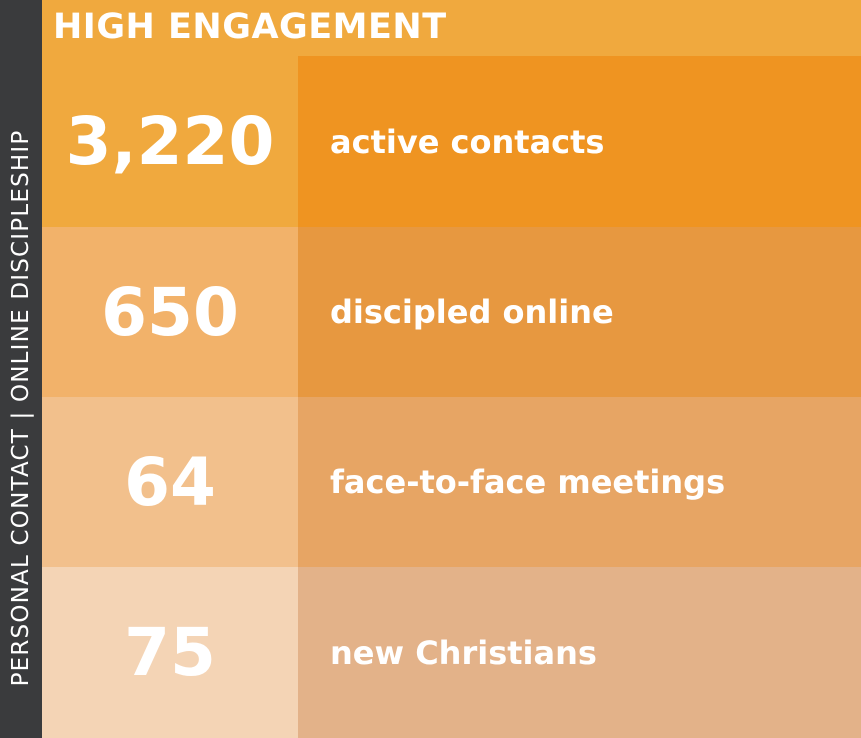 The image size is (861, 738). Describe the element at coordinates (463, 652) in the screenshot. I see `stat-label: new Christians` at that location.